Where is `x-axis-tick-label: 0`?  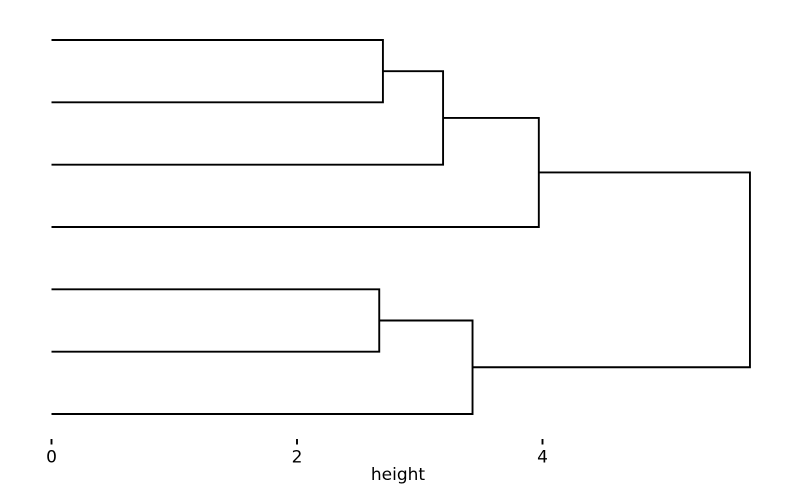 x-axis-tick-label: 0 is located at coordinates (51, 458).